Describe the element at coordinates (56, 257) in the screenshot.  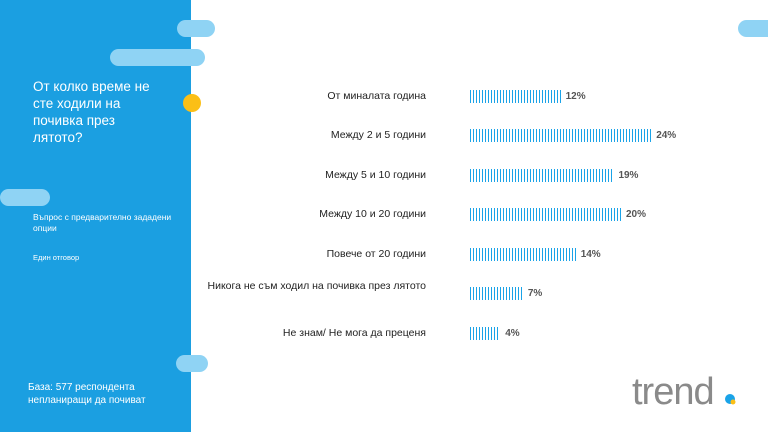
I see `answer-mode: Един отговор` at that location.